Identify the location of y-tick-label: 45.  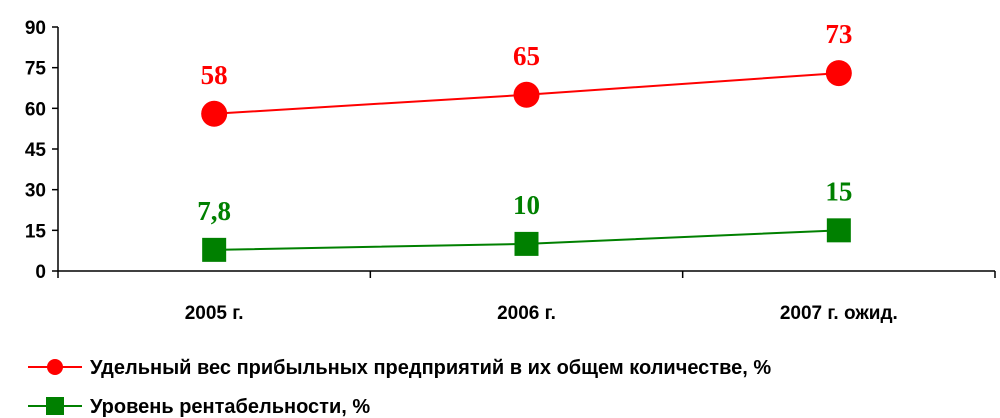
(36, 150).